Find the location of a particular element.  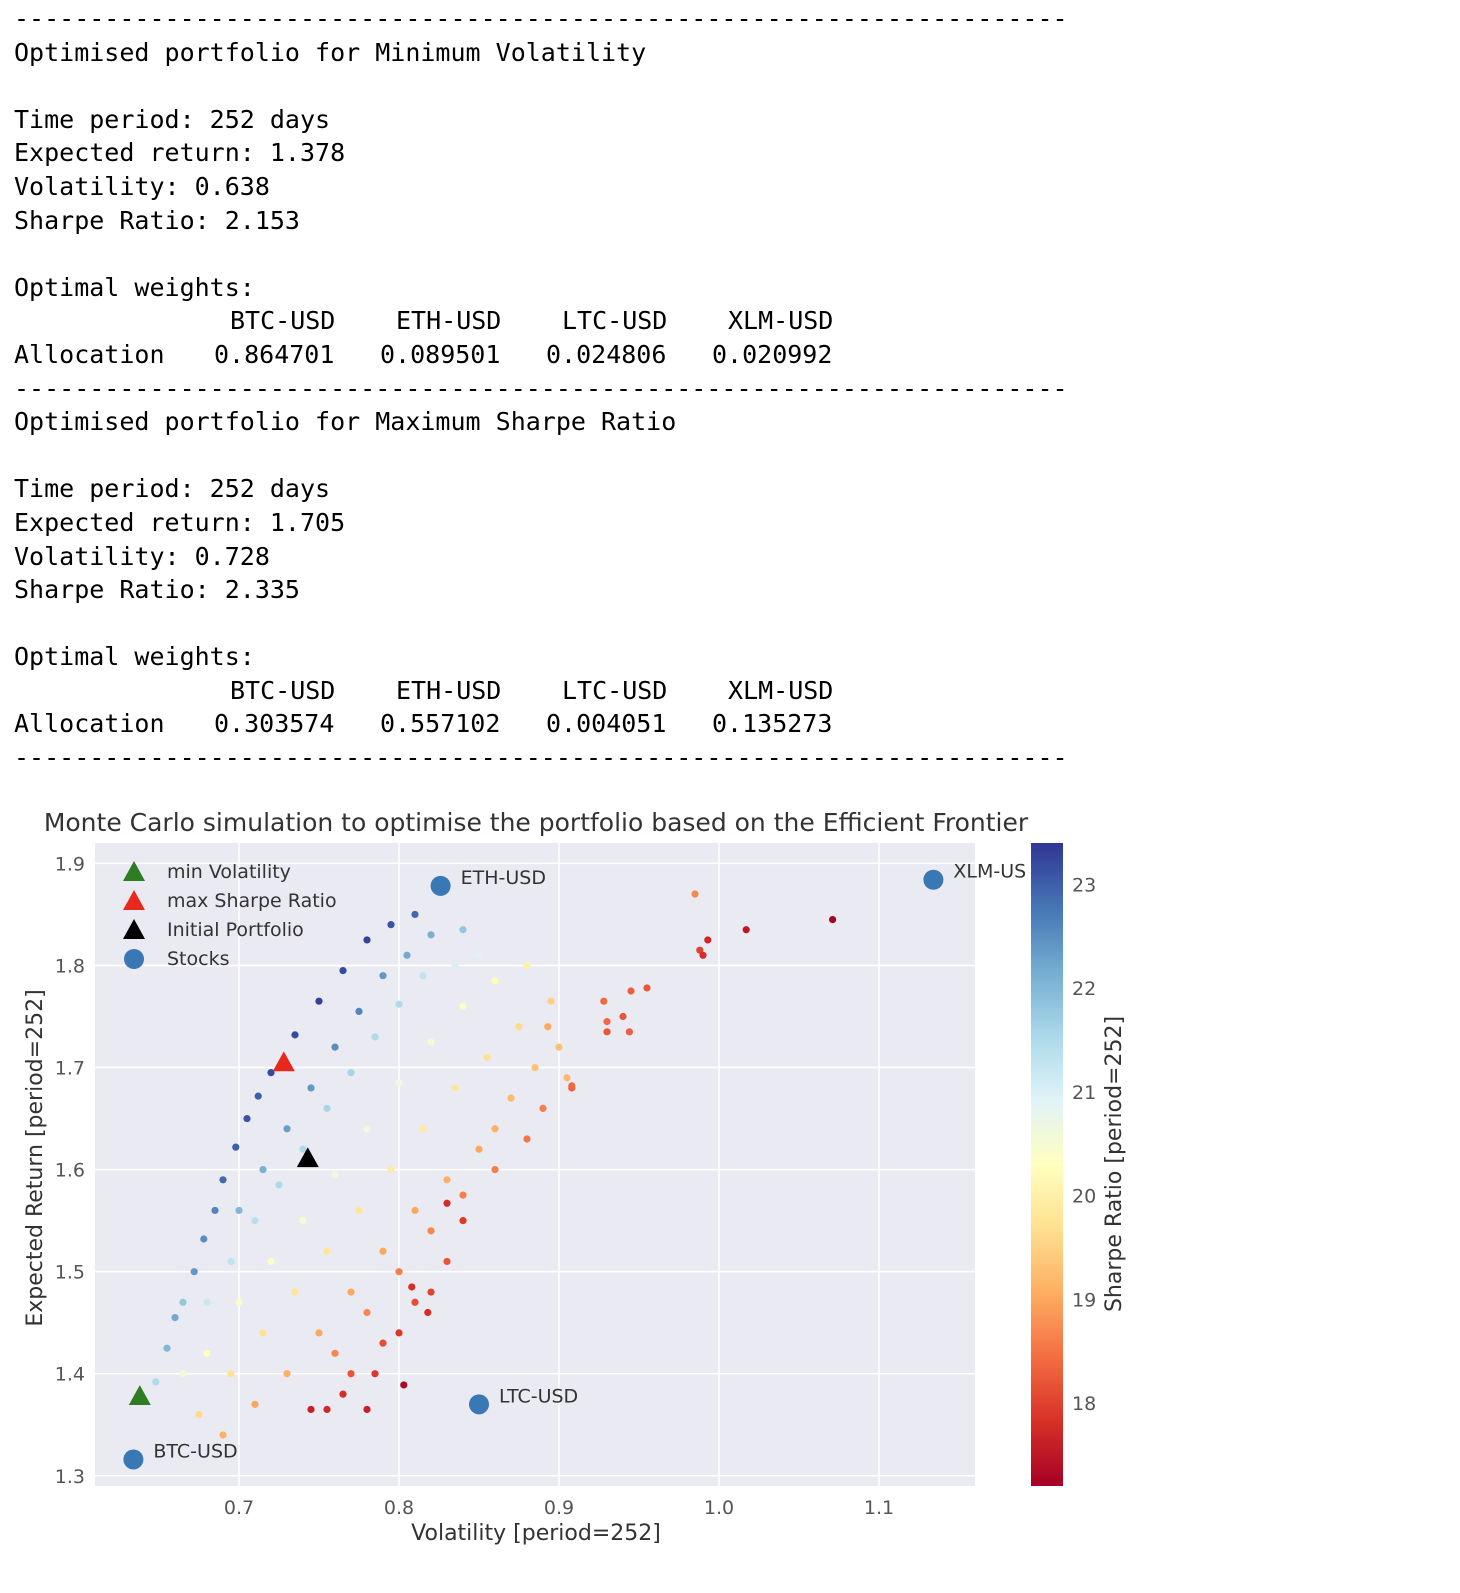

allocation-value: 0.557102 is located at coordinates (440, 724).